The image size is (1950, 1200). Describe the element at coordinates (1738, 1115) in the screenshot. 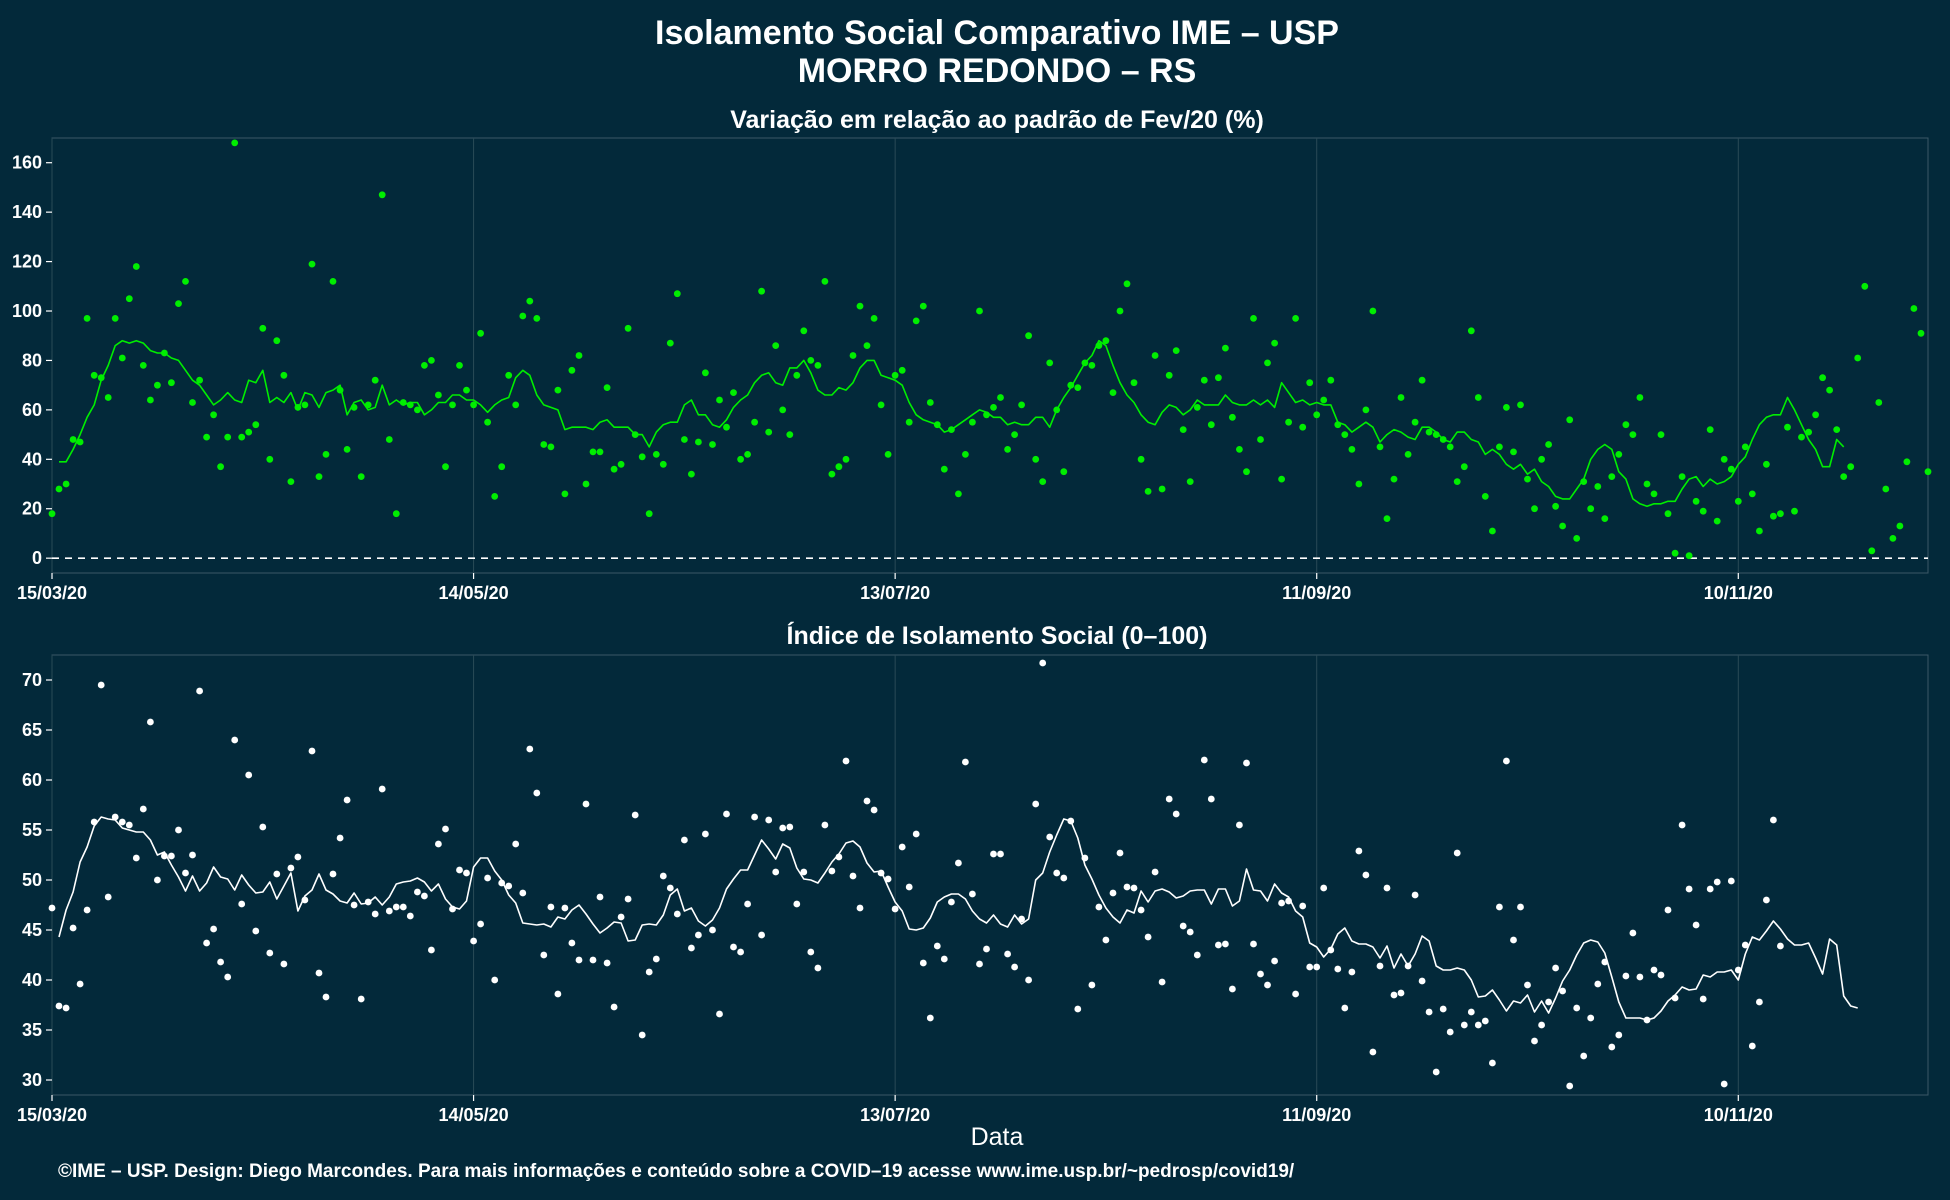

I see `x-tick-label: 10/11/20` at that location.